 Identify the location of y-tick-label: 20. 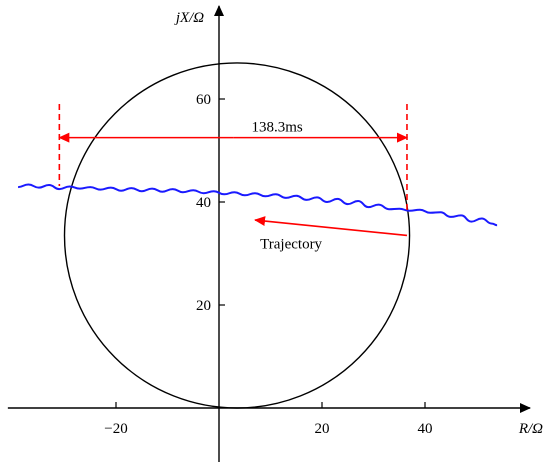
(203, 306).